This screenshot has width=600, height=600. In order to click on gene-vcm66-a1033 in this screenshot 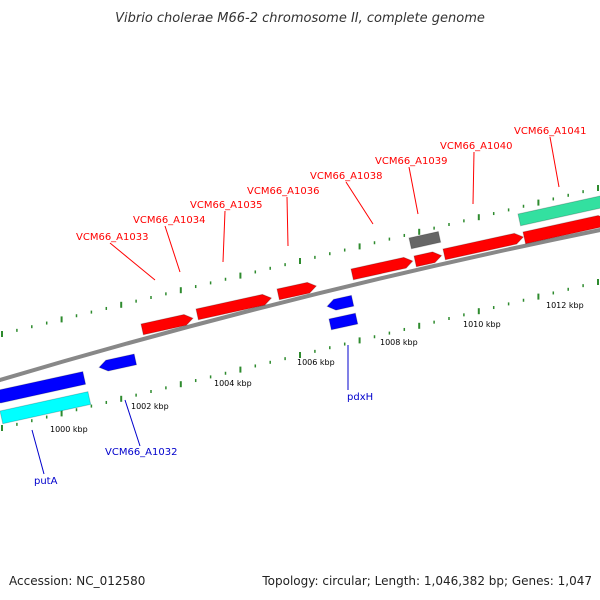, I will do `click(167, 324)`.